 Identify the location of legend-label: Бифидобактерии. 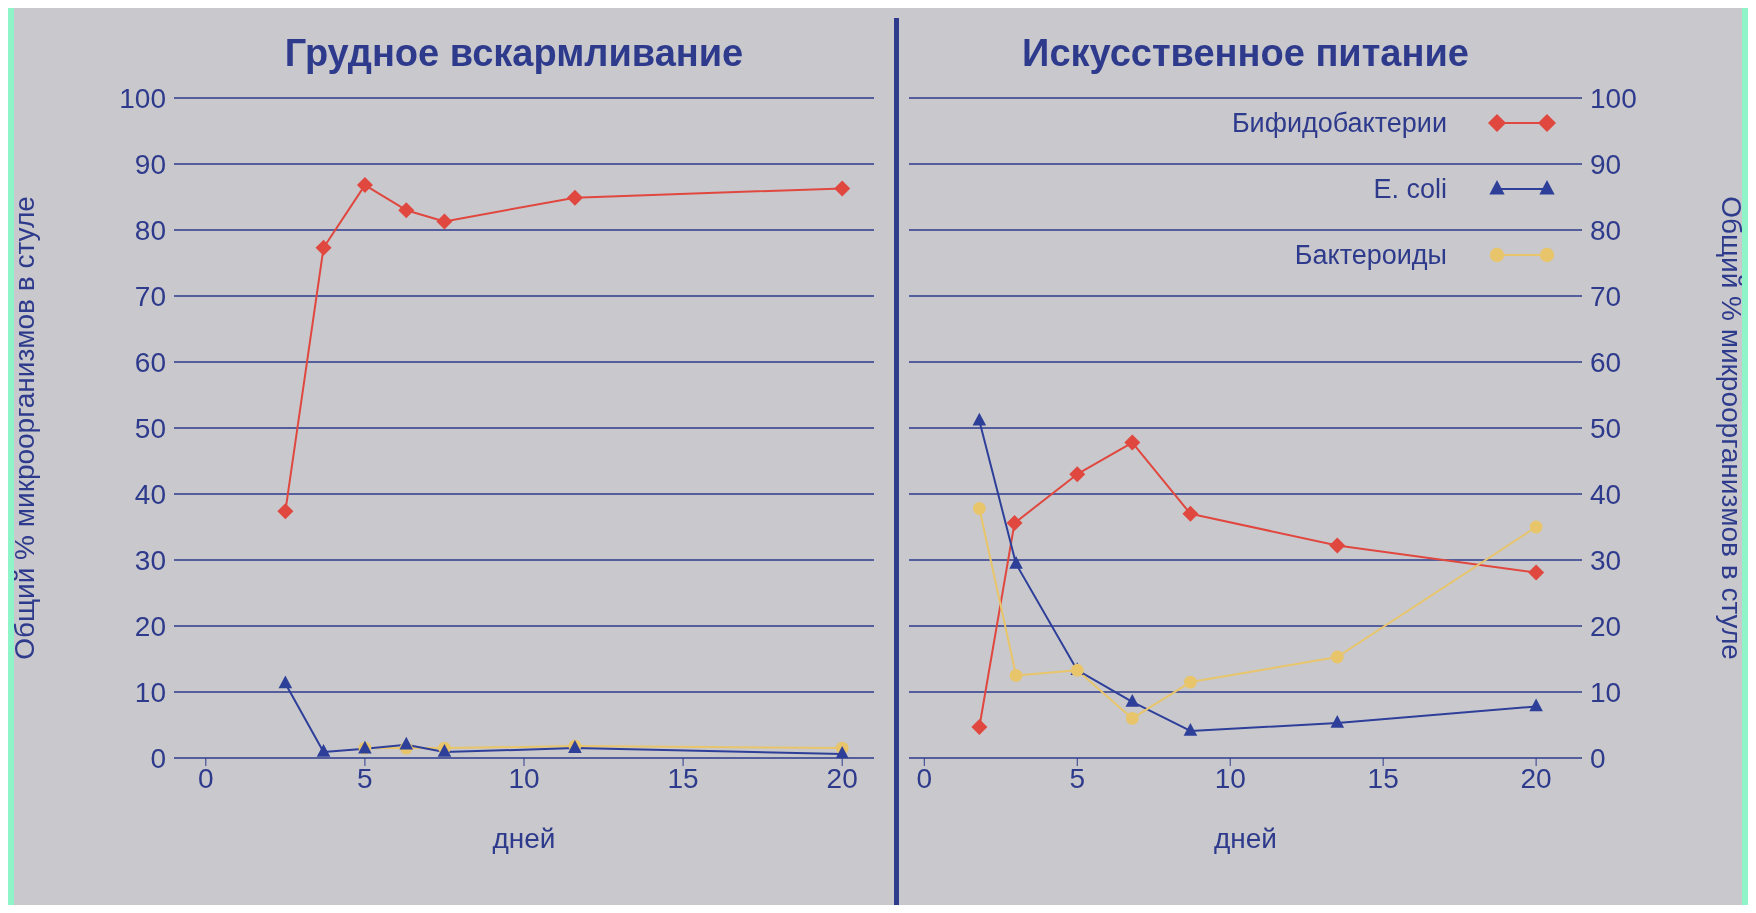
(1339, 123).